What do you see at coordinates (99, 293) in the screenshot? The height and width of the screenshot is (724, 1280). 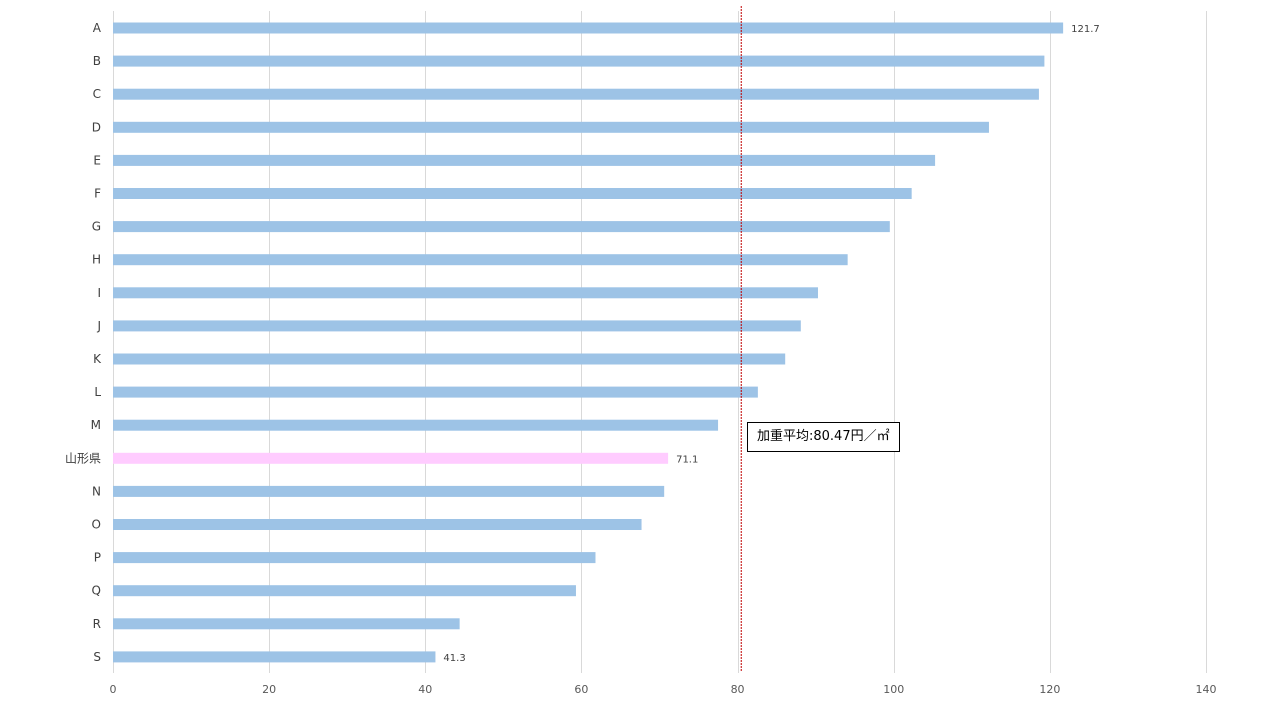 I see `category-label: I` at bounding box center [99, 293].